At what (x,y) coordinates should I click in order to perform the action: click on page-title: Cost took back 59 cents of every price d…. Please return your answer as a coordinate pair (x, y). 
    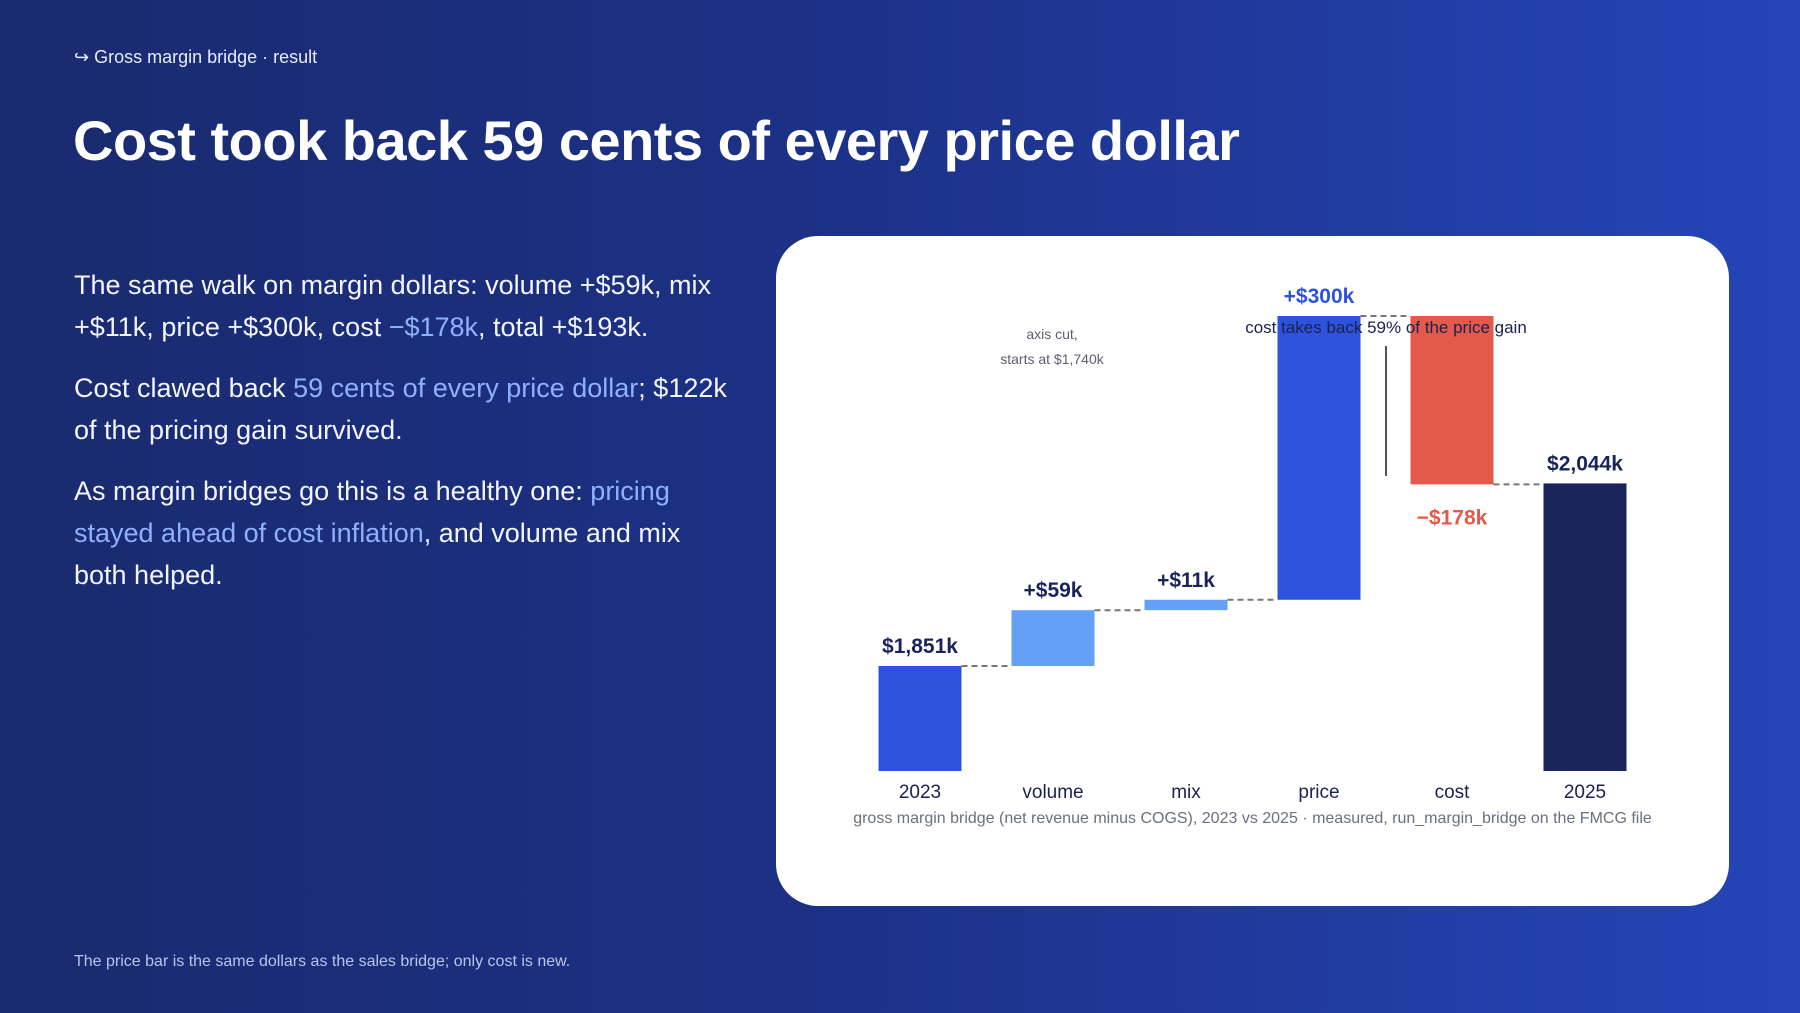
    Looking at the image, I should click on (656, 140).